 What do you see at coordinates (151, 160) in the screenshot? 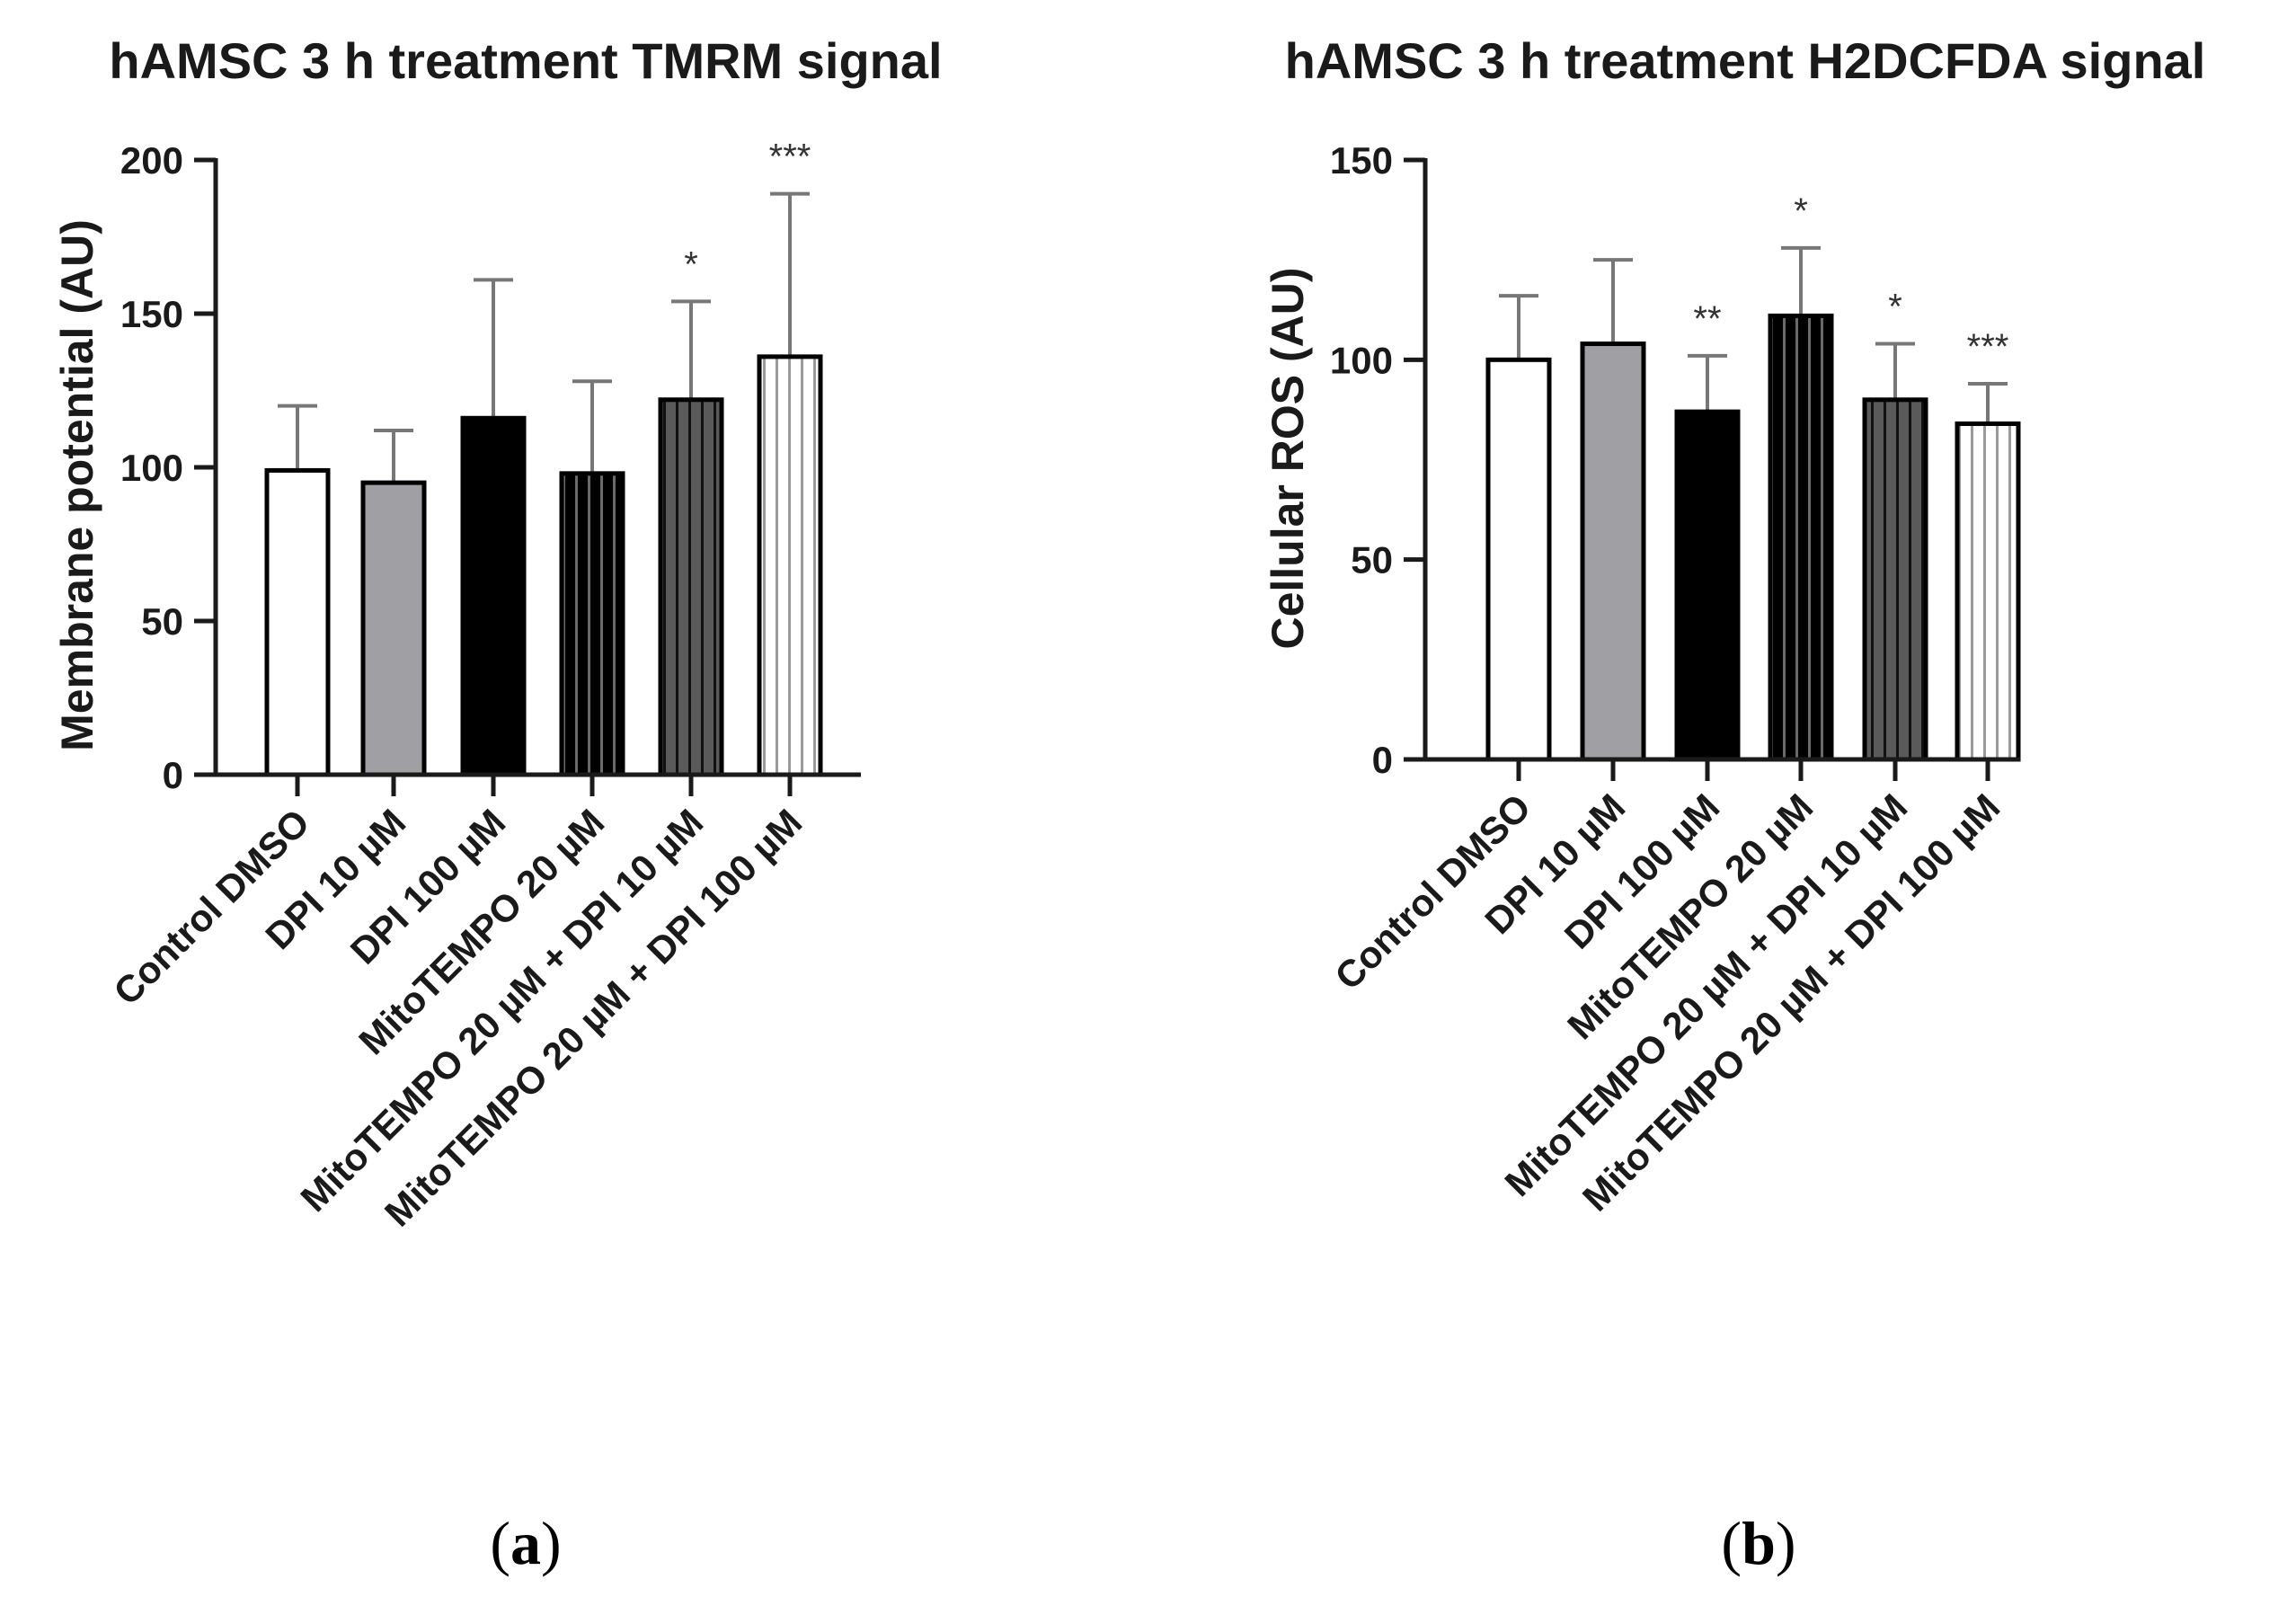
I see `y-tick-label: 200` at bounding box center [151, 160].